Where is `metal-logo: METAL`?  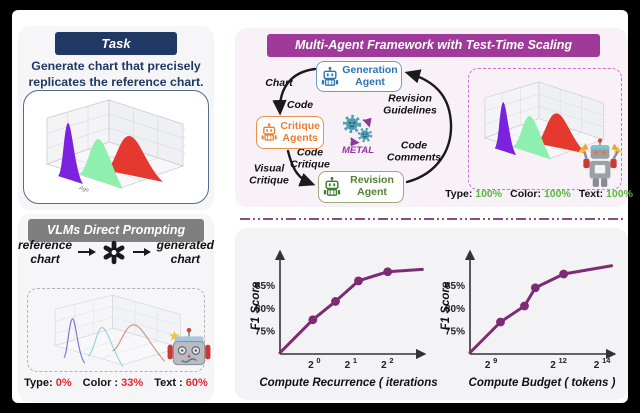
metal-logo: METAL is located at coordinates (358, 134).